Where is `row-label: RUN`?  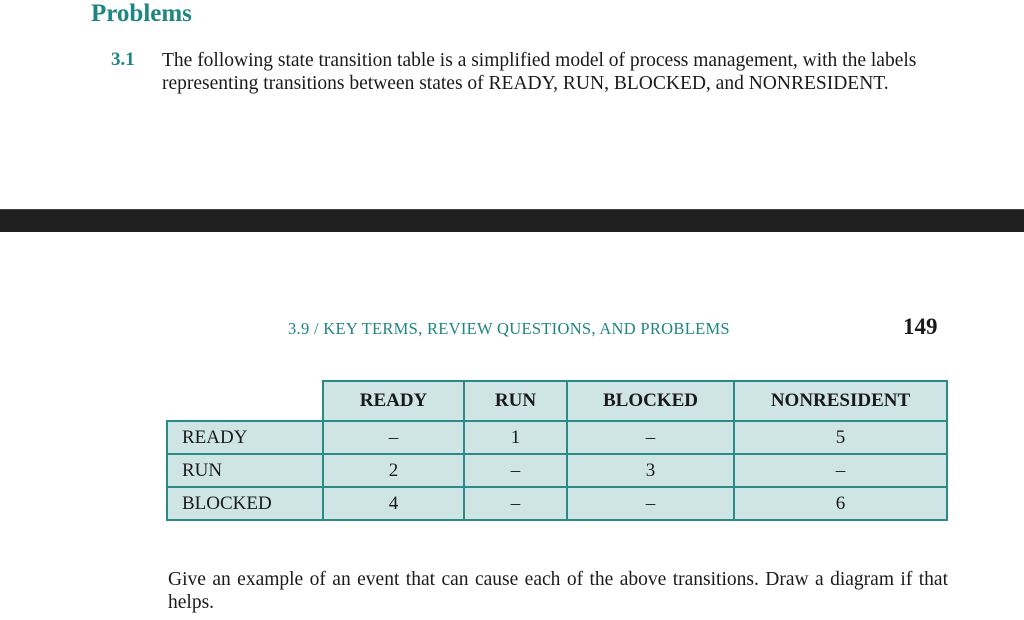 row-label: RUN is located at coordinates (245, 470).